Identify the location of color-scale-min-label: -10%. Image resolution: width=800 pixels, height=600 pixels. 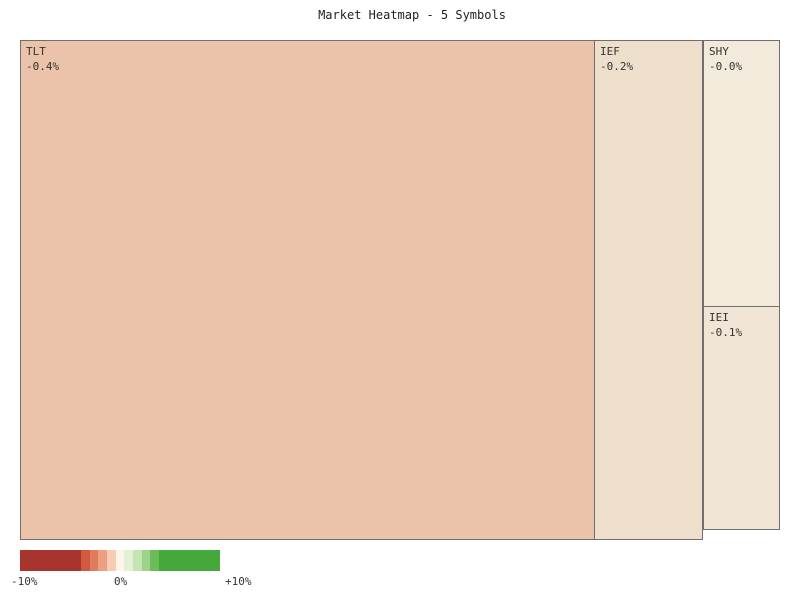
(24, 581).